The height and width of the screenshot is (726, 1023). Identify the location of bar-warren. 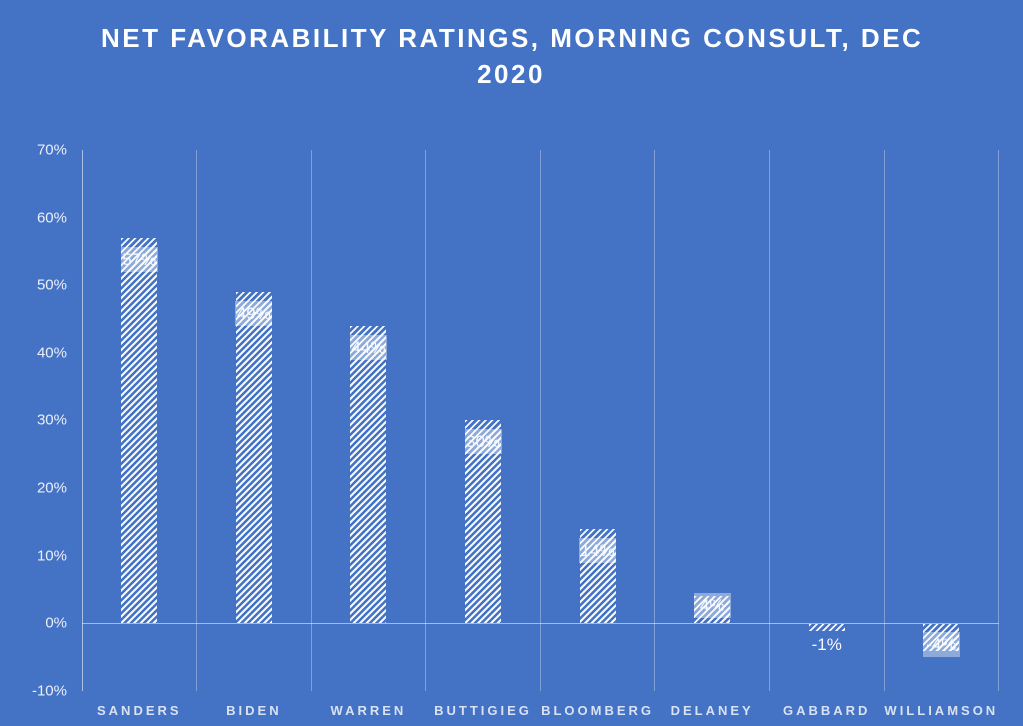
(368, 474).